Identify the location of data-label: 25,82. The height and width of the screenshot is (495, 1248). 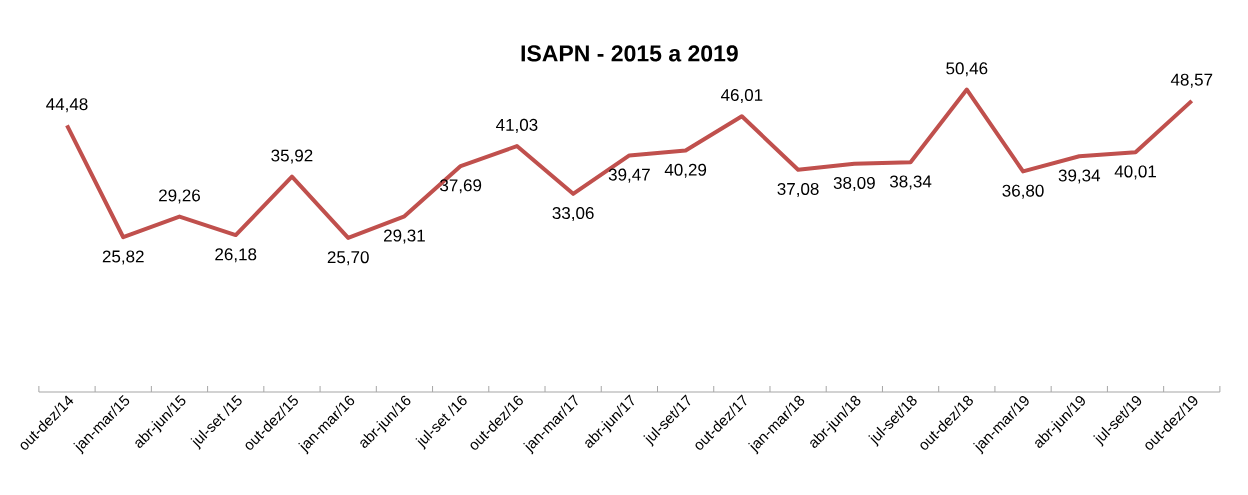
(123, 257).